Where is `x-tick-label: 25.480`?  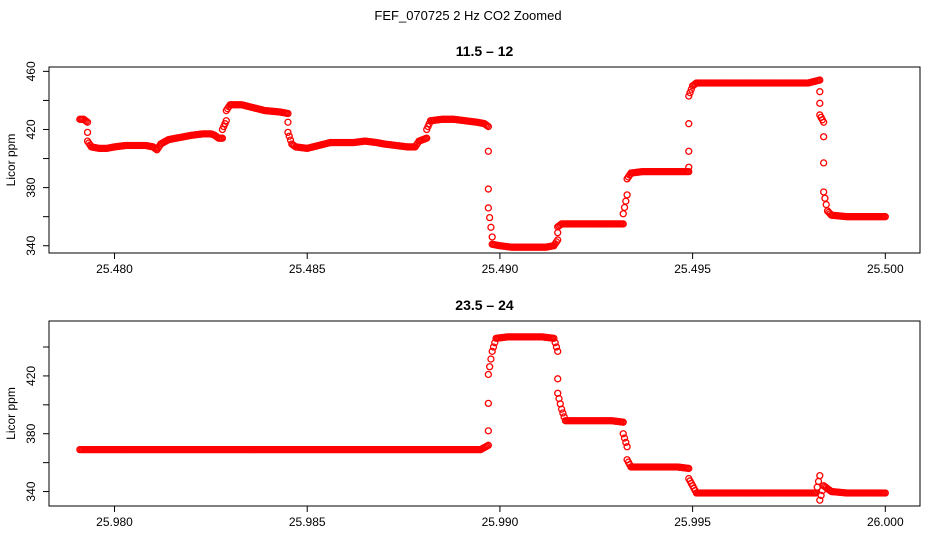 x-tick-label: 25.480 is located at coordinates (114, 269).